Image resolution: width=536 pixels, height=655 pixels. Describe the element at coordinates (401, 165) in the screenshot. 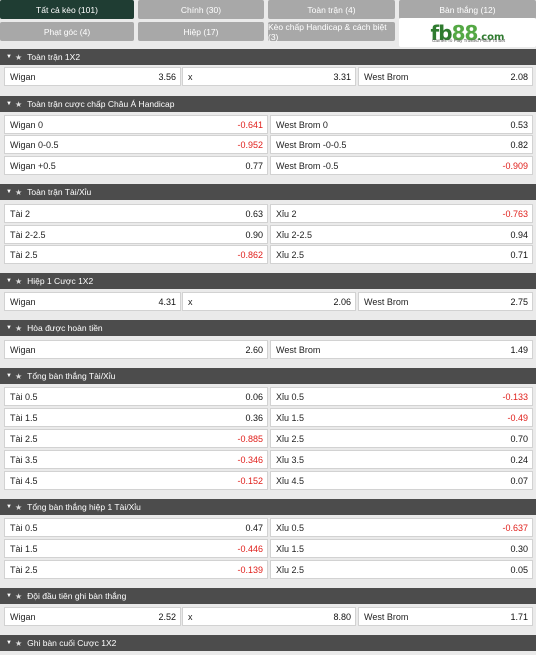

I see `odds-cell: West Brom -0.5 -0.909` at that location.